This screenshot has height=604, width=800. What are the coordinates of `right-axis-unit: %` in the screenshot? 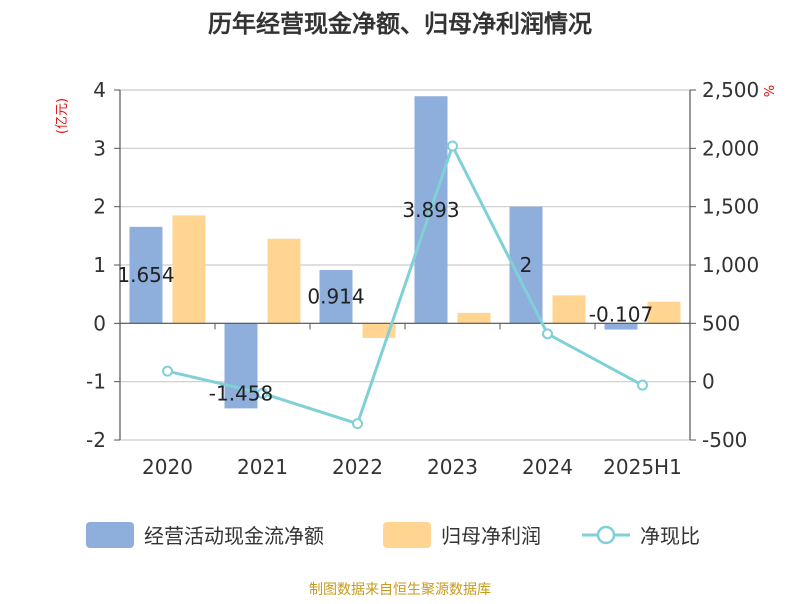 It's located at (767, 91).